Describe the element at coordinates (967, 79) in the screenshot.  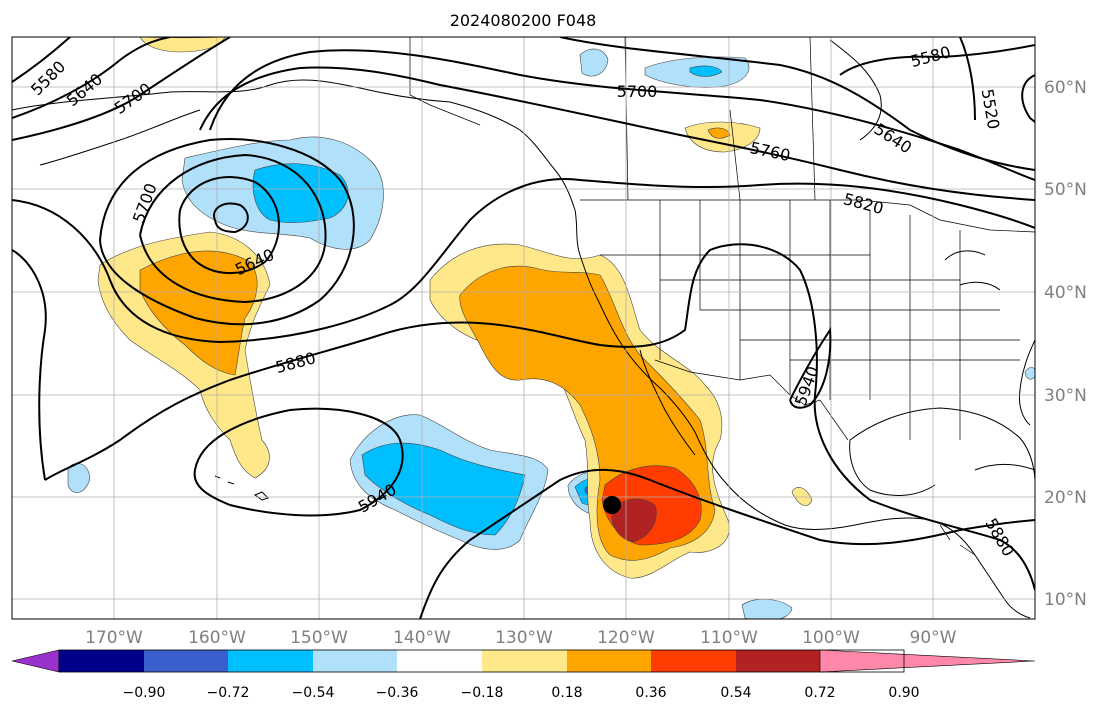
I see `contour-5520-ne` at that location.